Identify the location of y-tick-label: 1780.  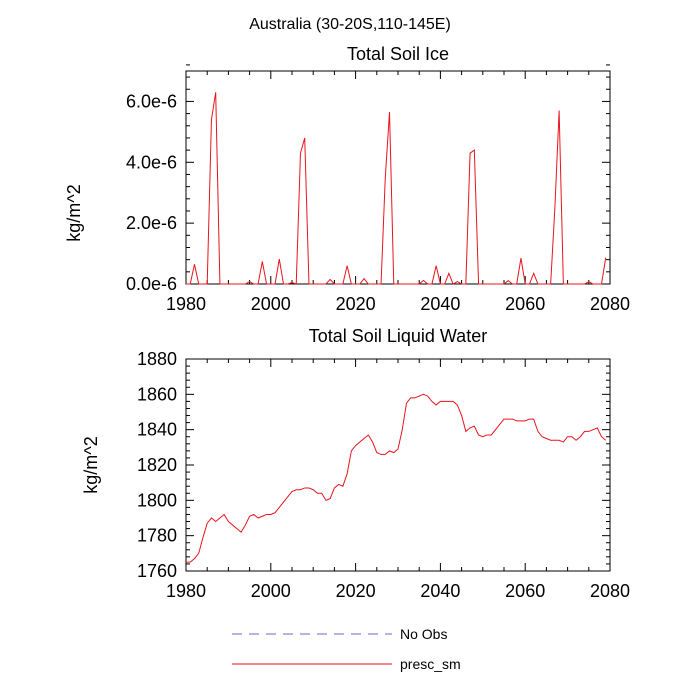
(157, 536).